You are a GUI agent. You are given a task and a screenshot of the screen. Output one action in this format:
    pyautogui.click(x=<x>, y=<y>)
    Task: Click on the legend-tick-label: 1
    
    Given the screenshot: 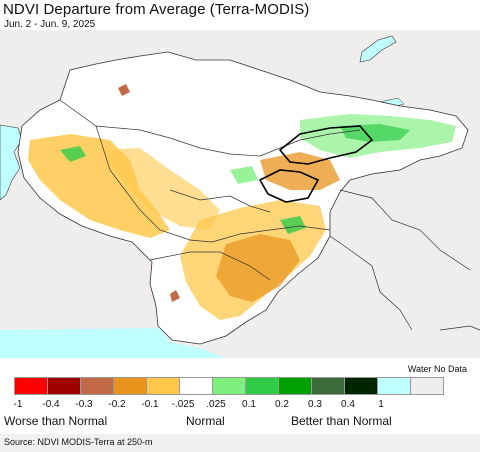 What is the action you would take?
    pyautogui.click(x=381, y=404)
    